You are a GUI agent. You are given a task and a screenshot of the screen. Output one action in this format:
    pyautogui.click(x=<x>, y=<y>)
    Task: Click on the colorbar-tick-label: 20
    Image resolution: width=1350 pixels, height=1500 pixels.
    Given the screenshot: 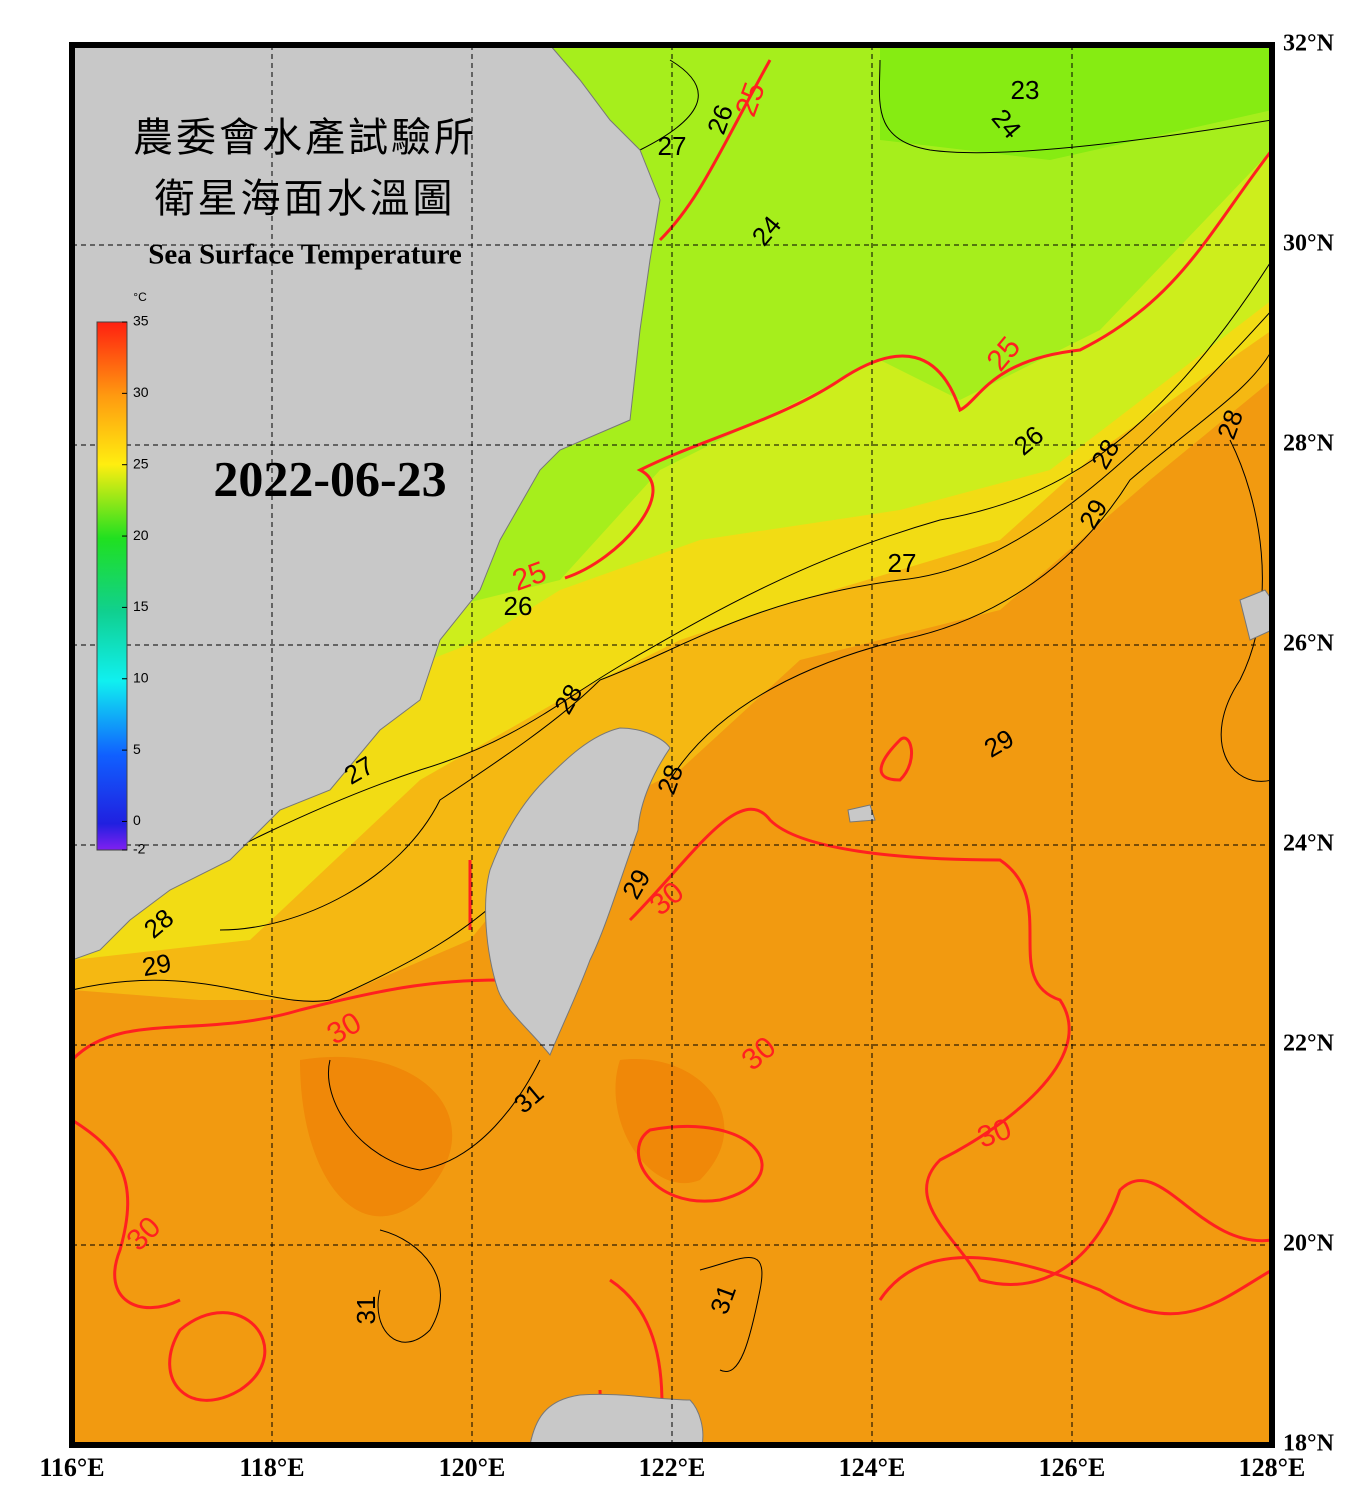 What is the action you would take?
    pyautogui.click(x=141, y=535)
    